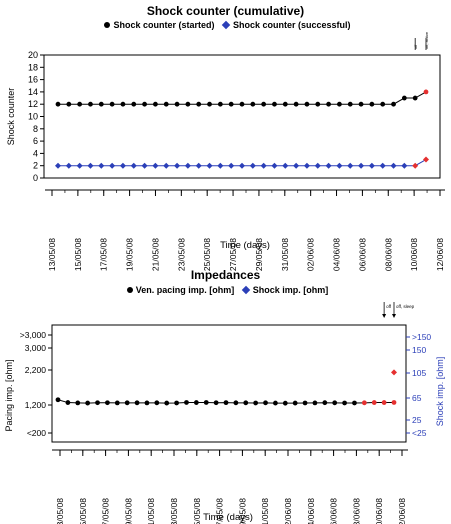  Describe the element at coordinates (417, 398) in the screenshot. I see `y2-tick-label: 65` at that location.